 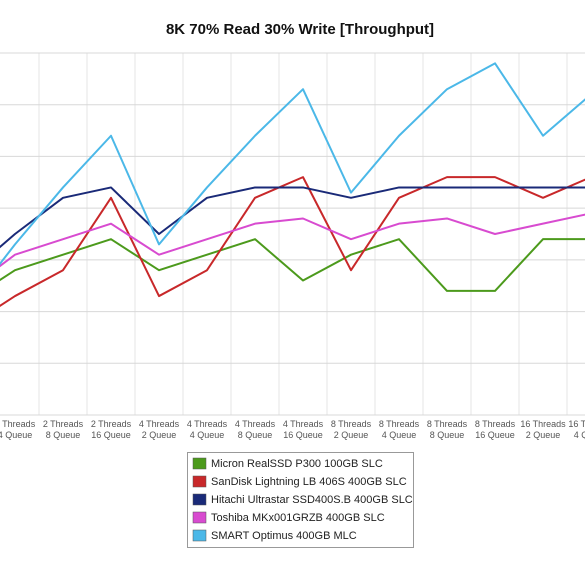 What do you see at coordinates (300, 29) in the screenshot?
I see `chart-title: 8K 70% Read 30% Write [Throughput]` at bounding box center [300, 29].